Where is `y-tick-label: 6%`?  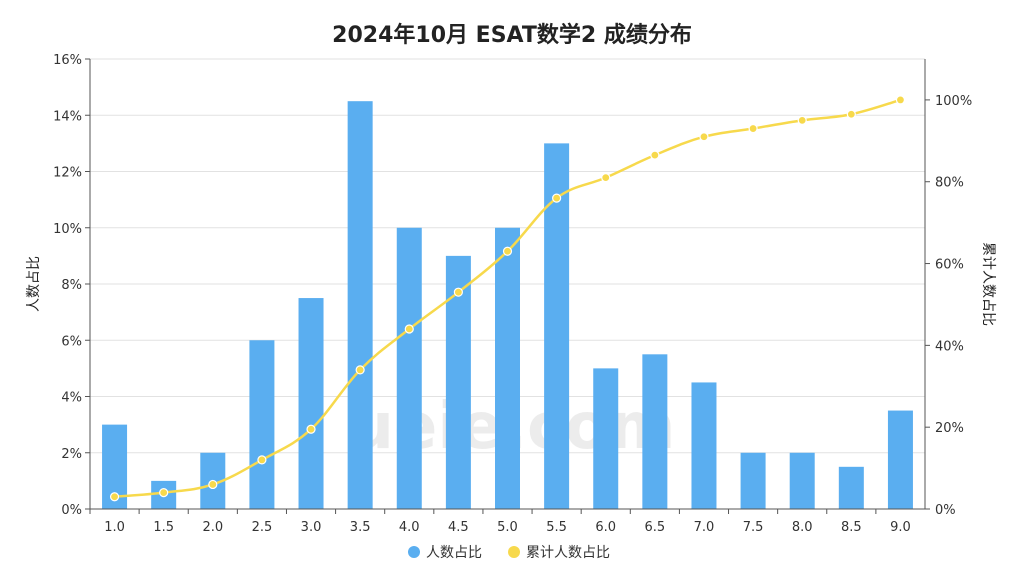
y-tick-label: 6% is located at coordinates (71, 341).